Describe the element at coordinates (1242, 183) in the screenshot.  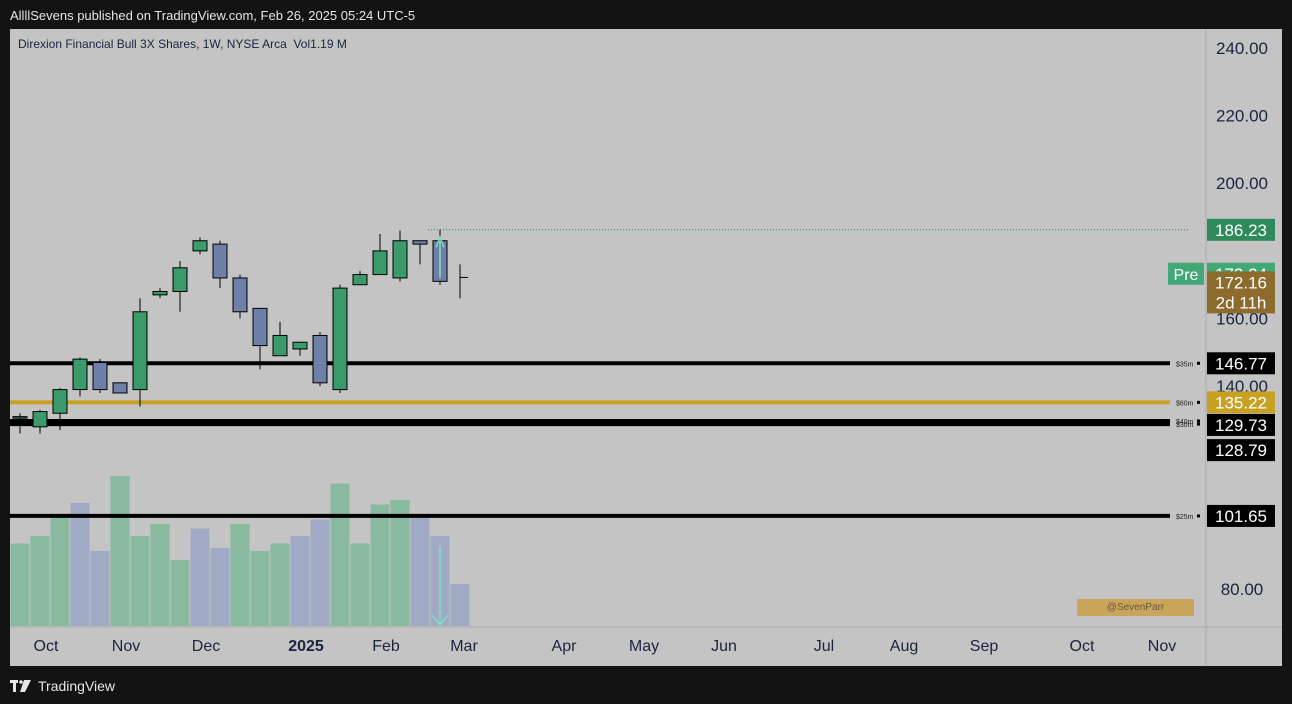
I see `y-tick-label: 200.00` at that location.